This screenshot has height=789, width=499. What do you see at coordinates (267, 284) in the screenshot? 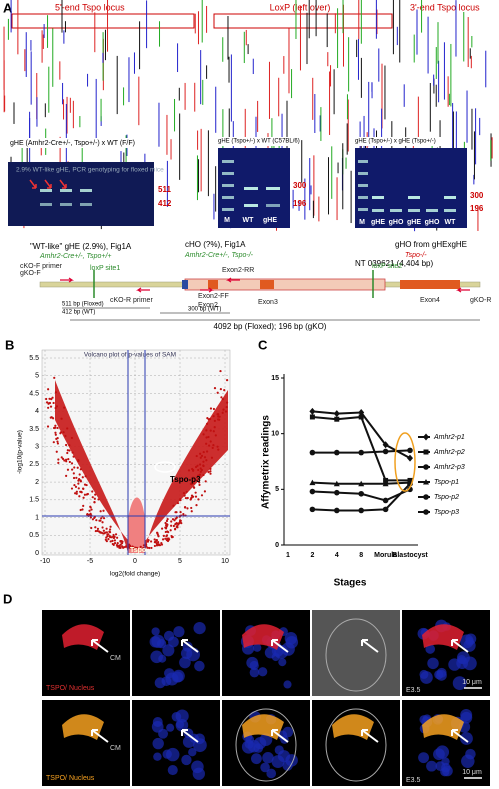
I see `exon` at bounding box center [267, 284].